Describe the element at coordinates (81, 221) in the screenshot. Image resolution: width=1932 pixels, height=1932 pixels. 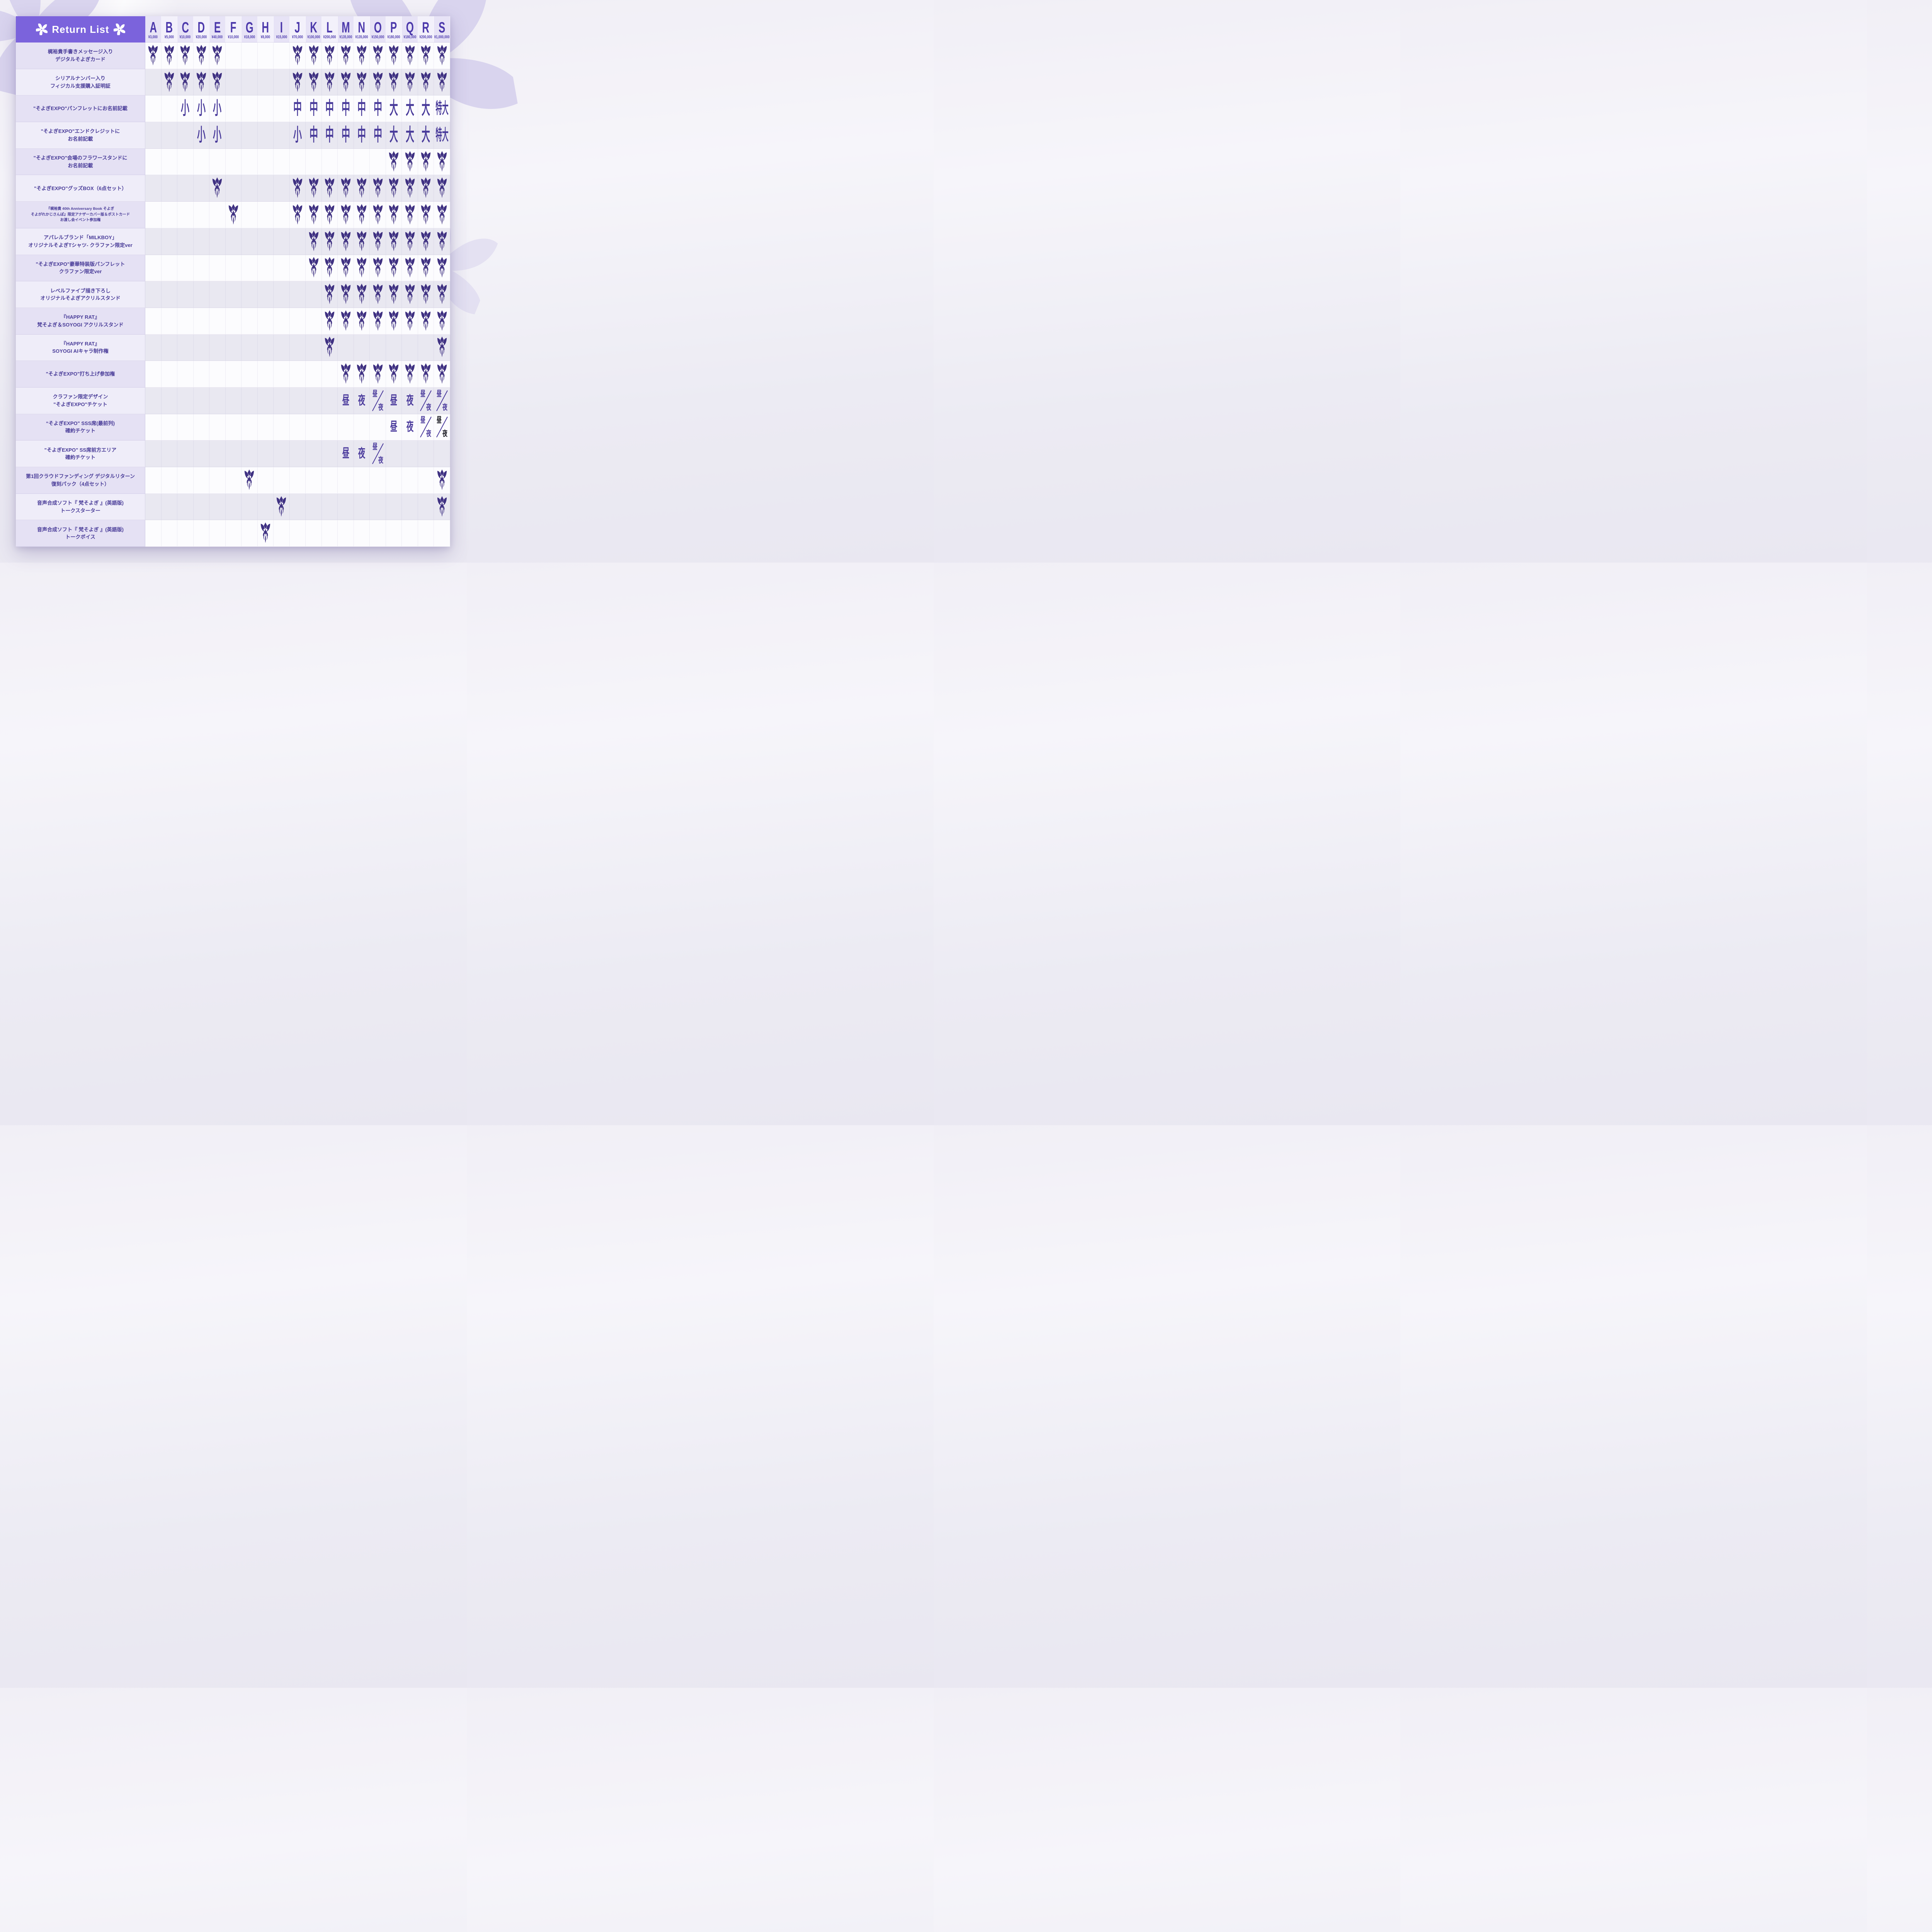
I see `row-label-line: お渡し会イベント参加権` at that location.